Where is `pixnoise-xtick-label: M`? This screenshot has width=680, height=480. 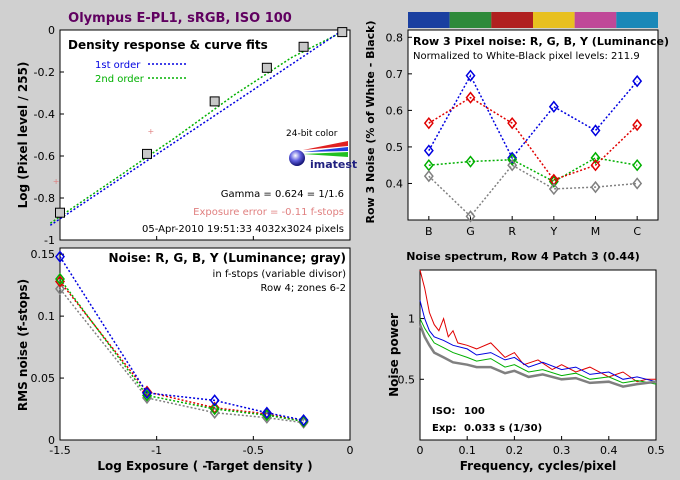
pixnoise-xtick-label: M is located at coordinates (596, 231).